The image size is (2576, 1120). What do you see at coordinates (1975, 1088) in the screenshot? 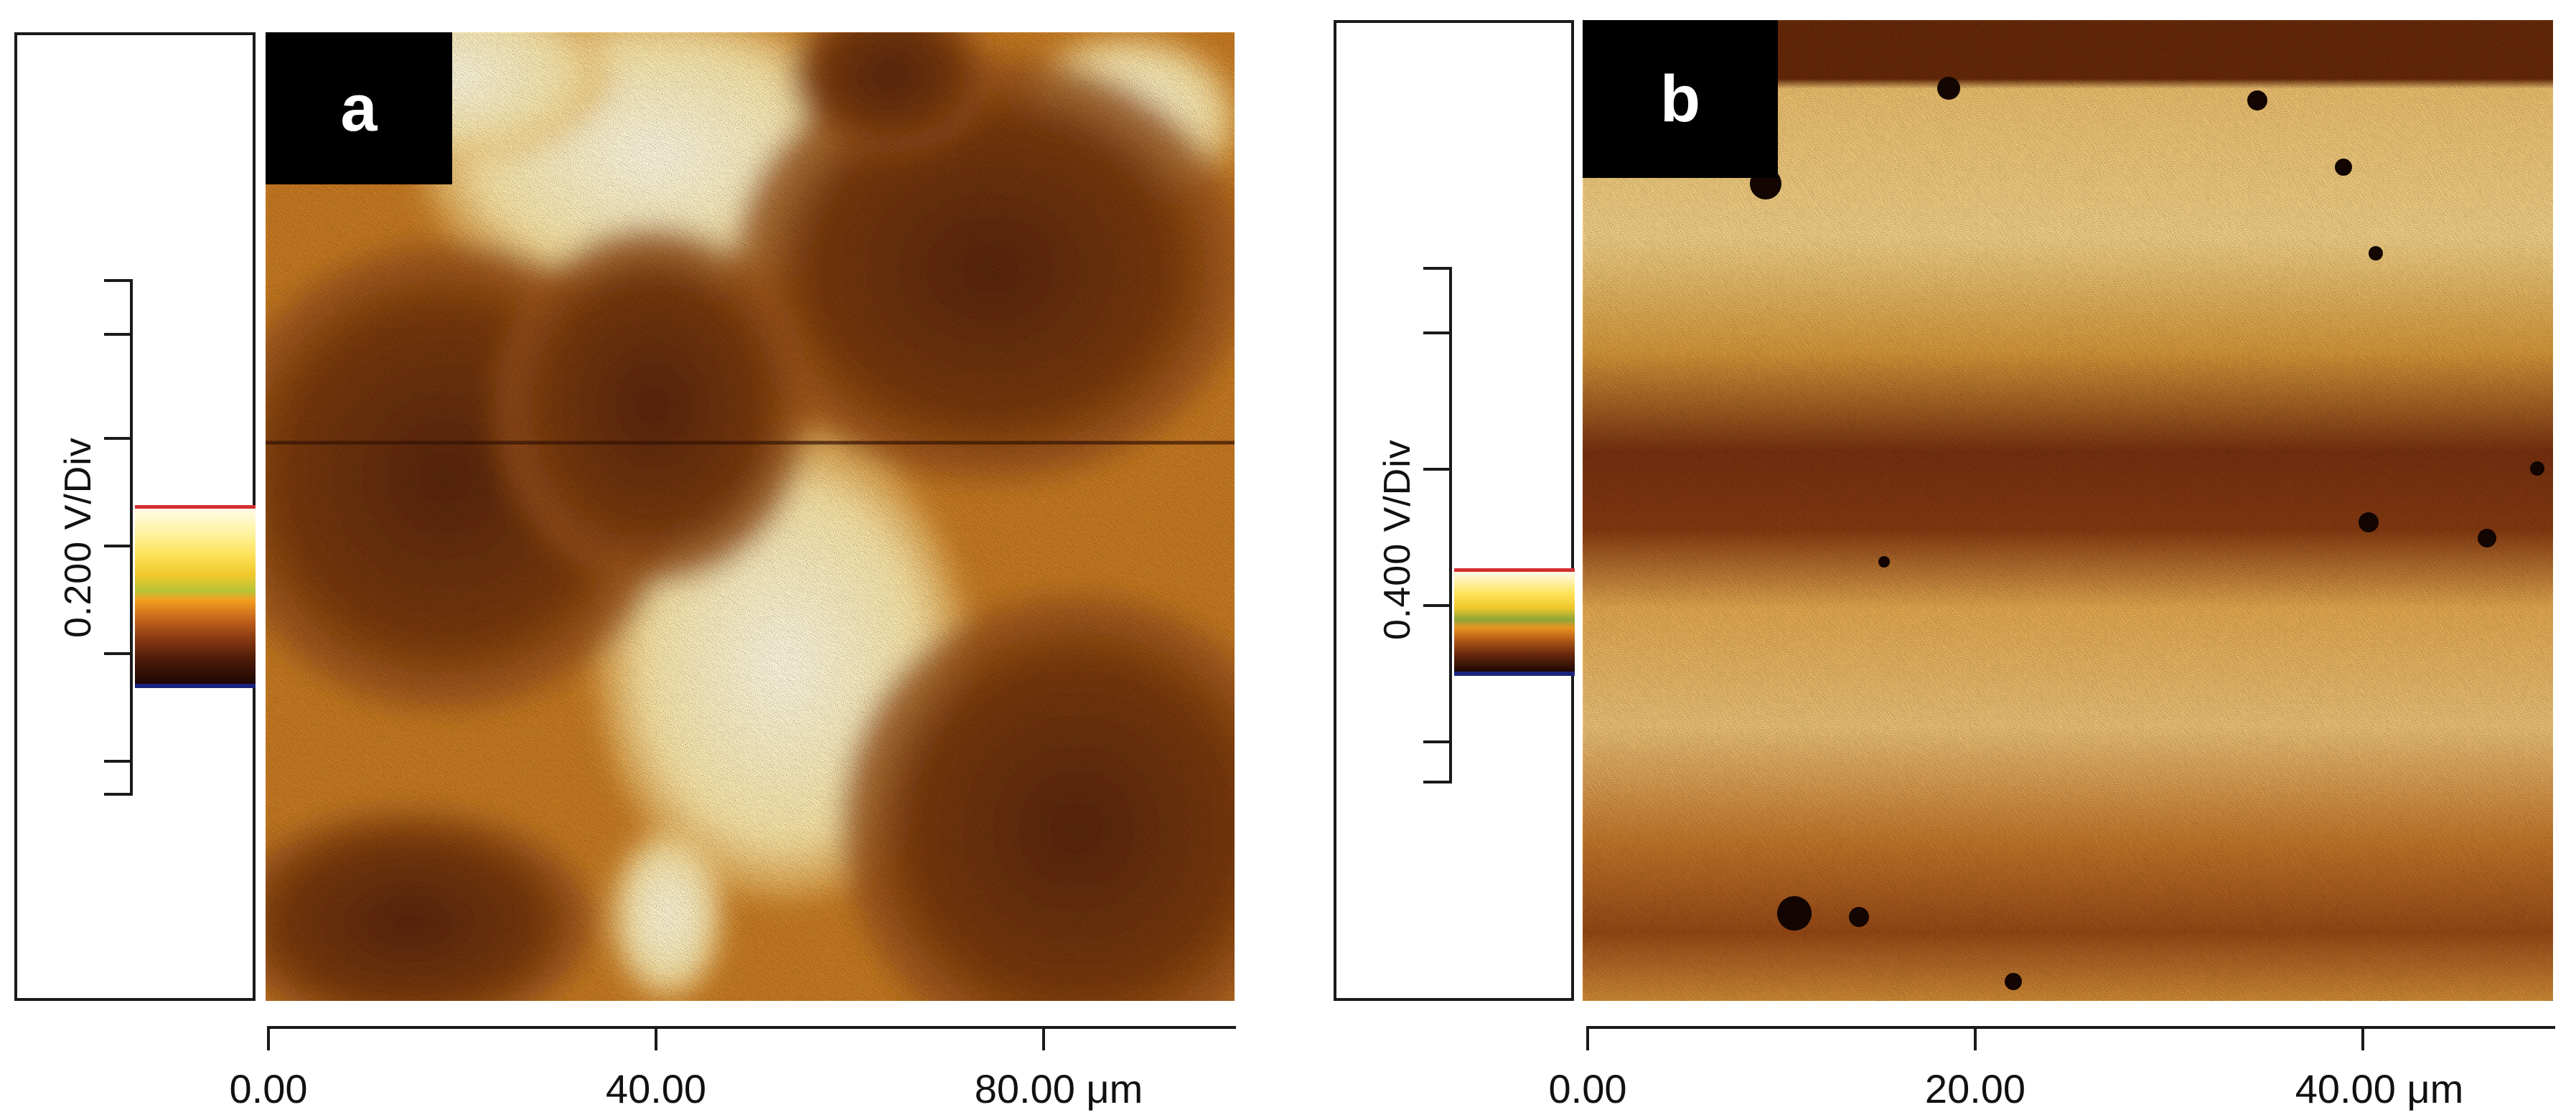
I see `x-tick-label-b: 20.00` at bounding box center [1975, 1088].